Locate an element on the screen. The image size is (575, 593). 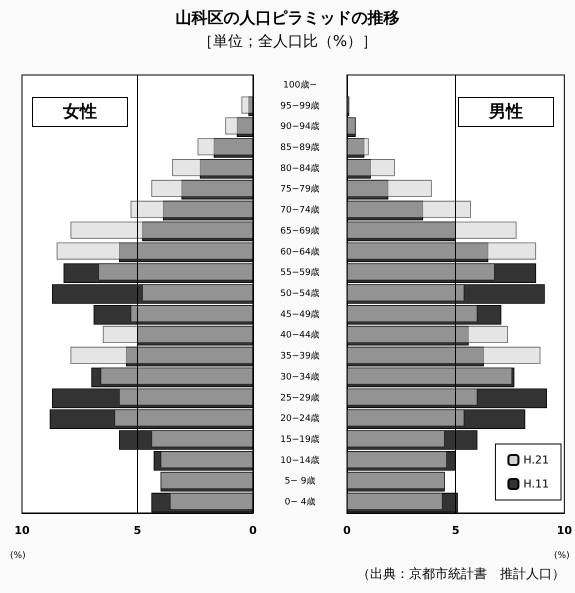
y-tick-label: 15−19歳 is located at coordinates (300, 439).